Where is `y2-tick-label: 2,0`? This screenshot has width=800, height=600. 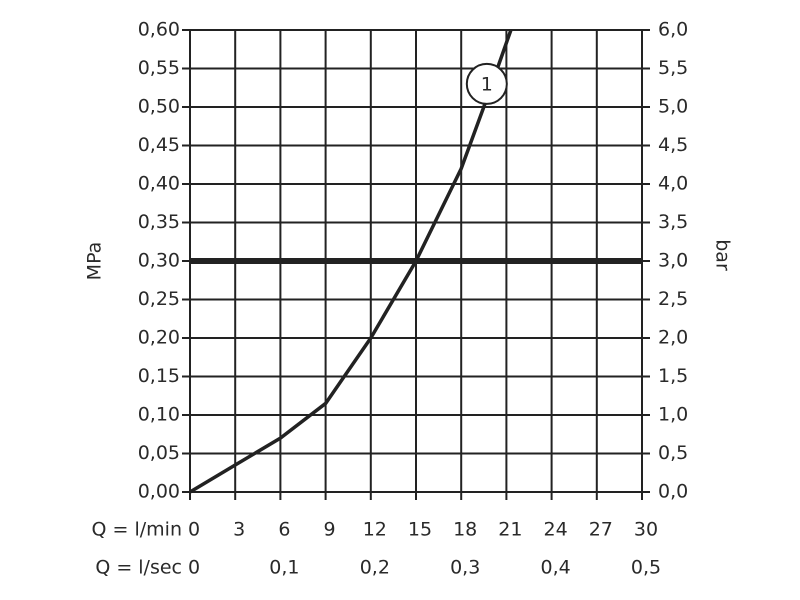 y2-tick-label: 2,0 is located at coordinates (673, 338).